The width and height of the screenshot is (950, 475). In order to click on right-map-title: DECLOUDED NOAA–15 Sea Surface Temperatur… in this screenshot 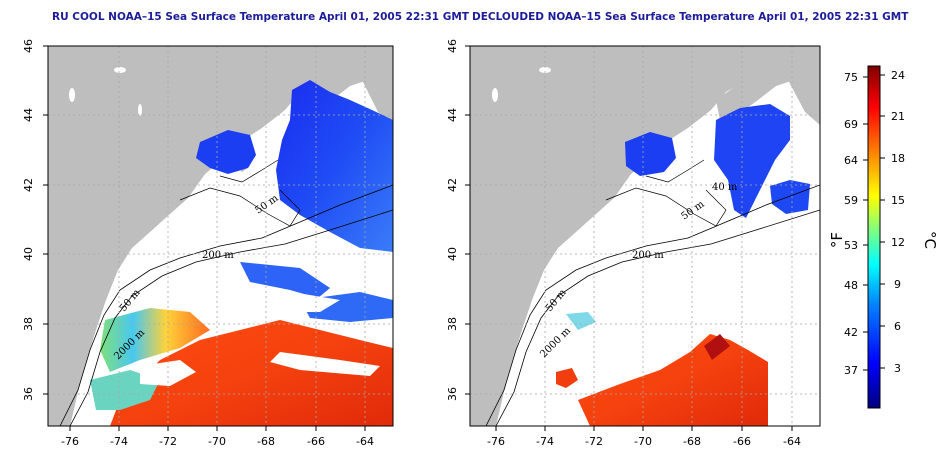, I will do `click(690, 17)`.